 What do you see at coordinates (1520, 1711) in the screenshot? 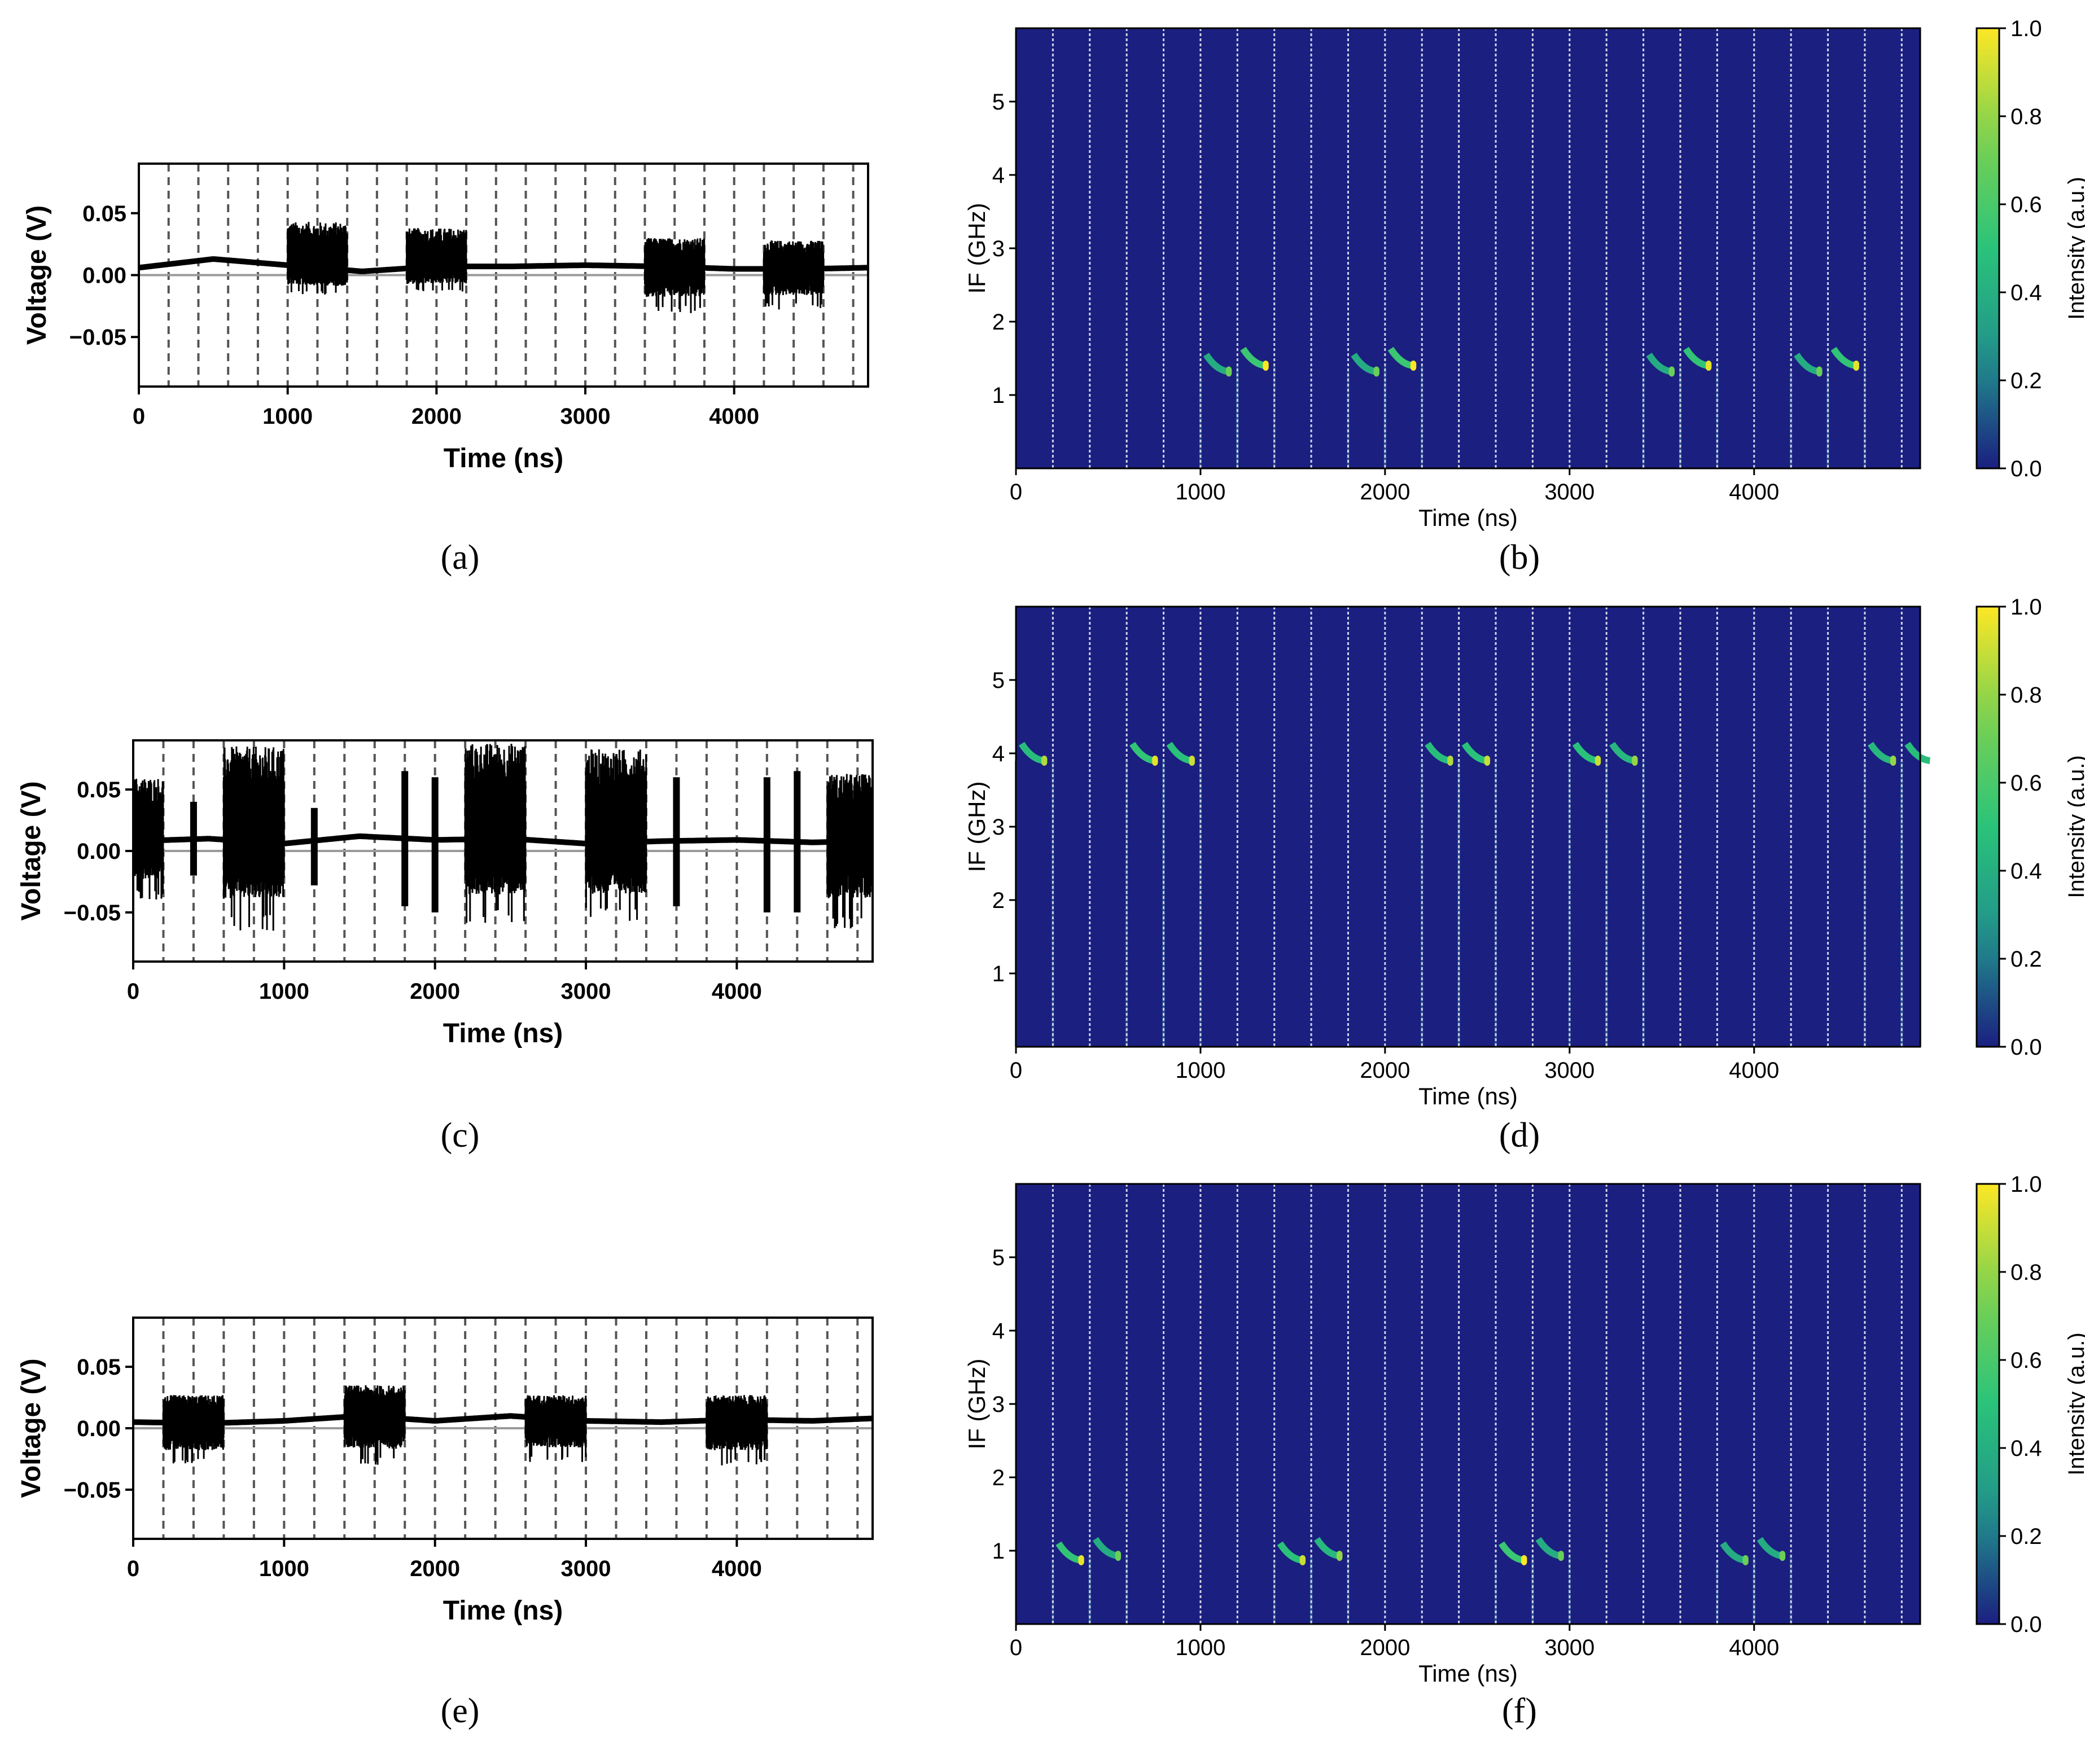
I see `panel-caption: (f)` at bounding box center [1520, 1711].